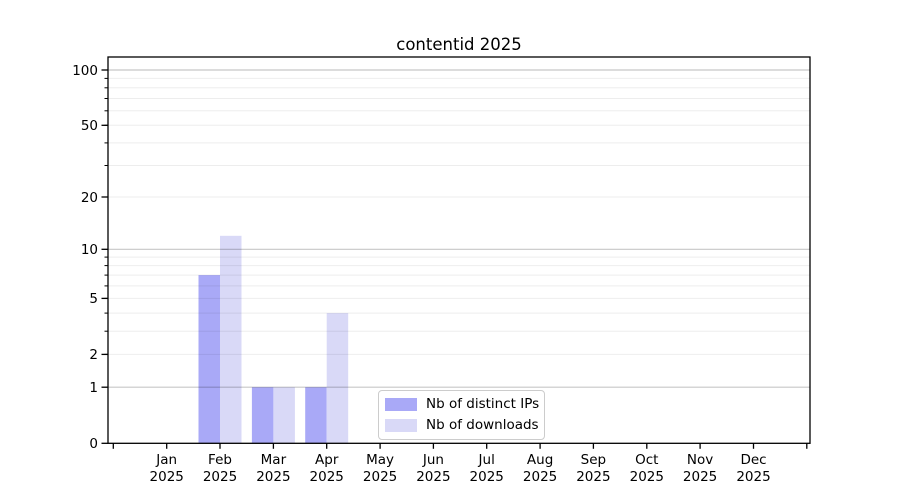  I want to click on bar-feb-downloads, so click(231, 339).